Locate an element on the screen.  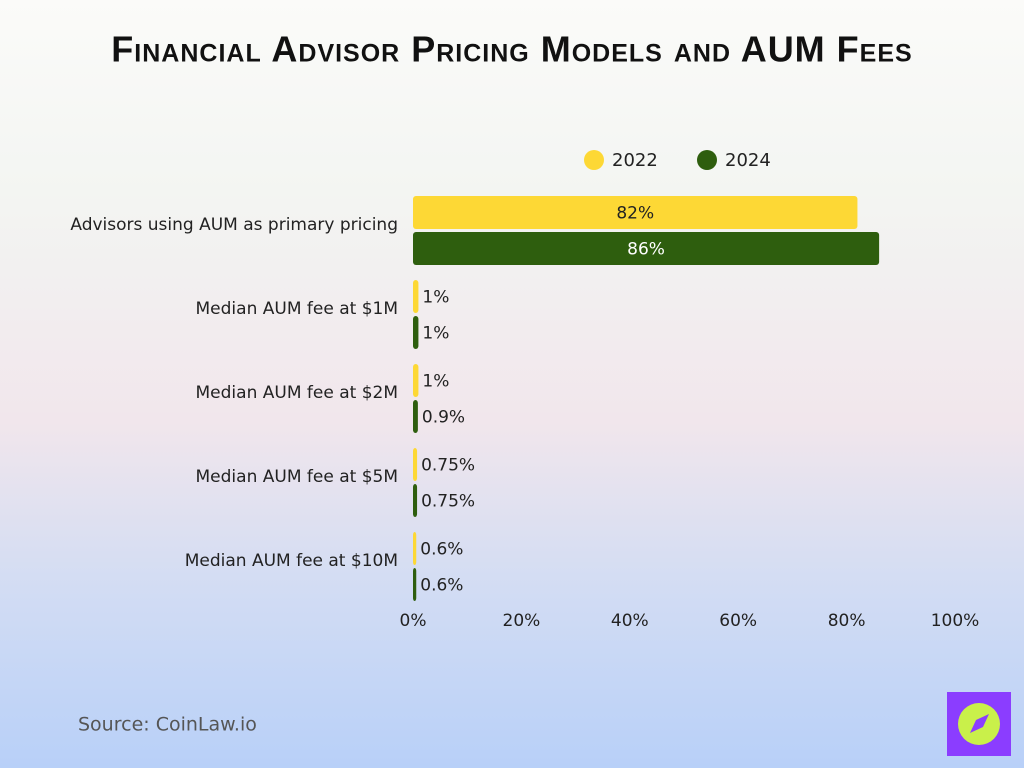
y-tick-label: Median AUM fee at $10M is located at coordinates (291, 561).